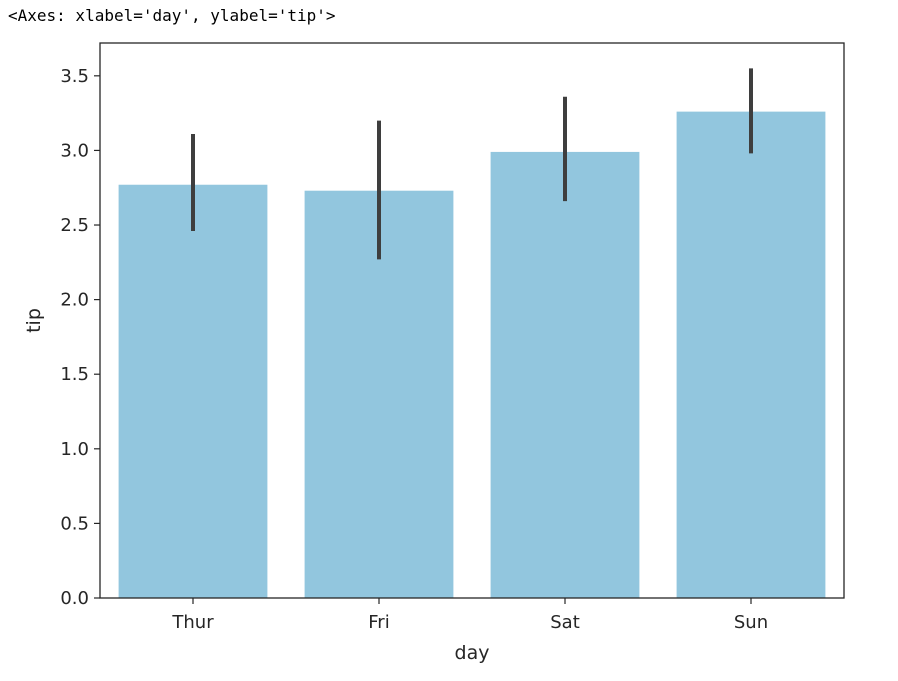 The height and width of the screenshot is (681, 898). What do you see at coordinates (74, 374) in the screenshot?
I see `y-tick-label: 1.5` at bounding box center [74, 374].